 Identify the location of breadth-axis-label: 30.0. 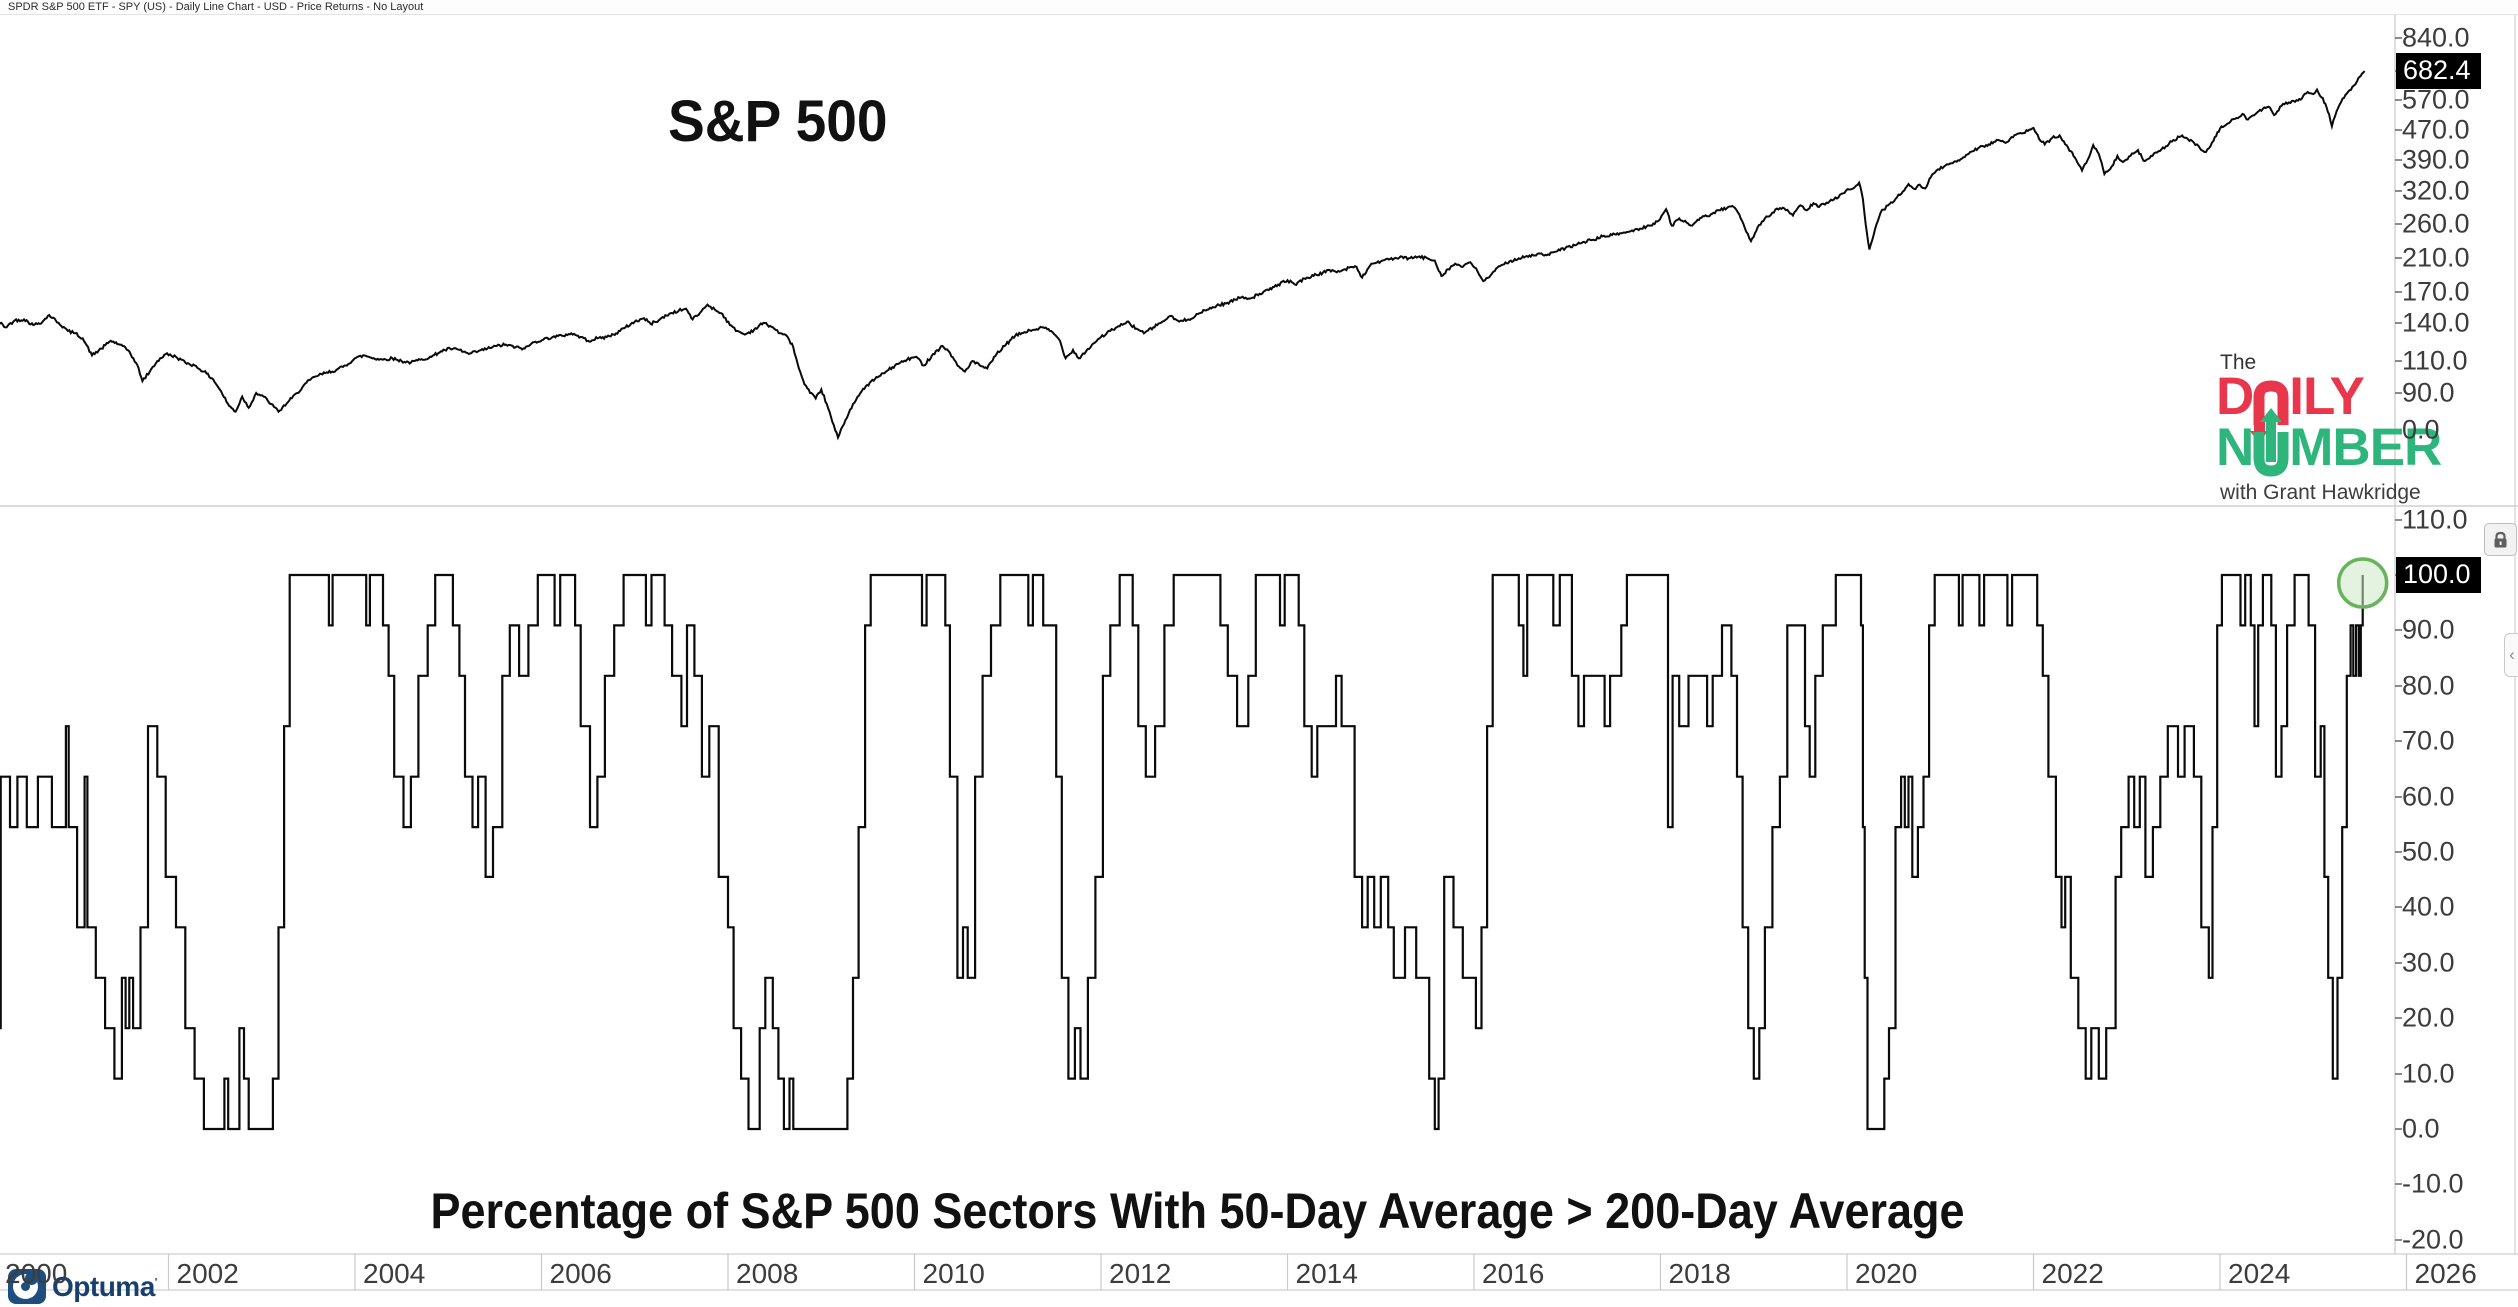
(2428, 962).